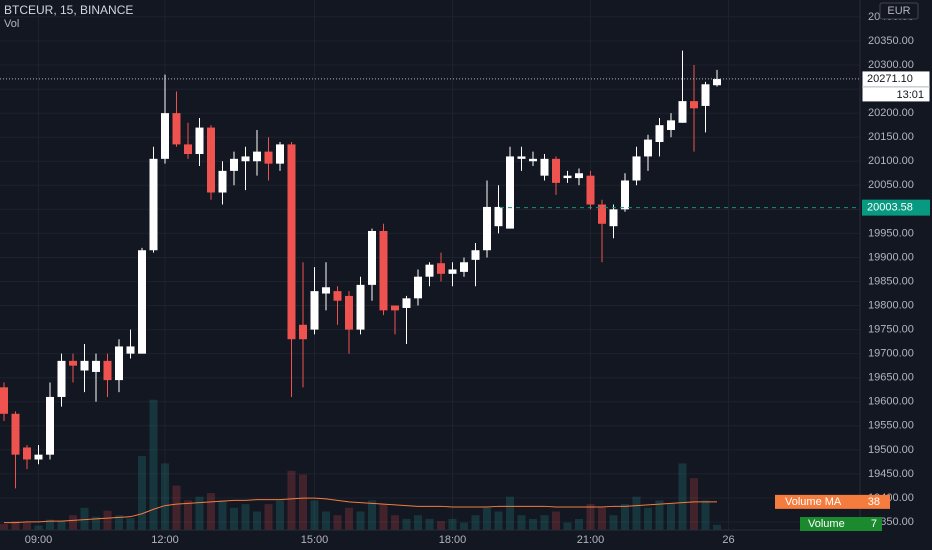 Image resolution: width=932 pixels, height=550 pixels. Describe the element at coordinates (68, 10) in the screenshot. I see `symbol-title: BTCEUR, 15, BINANCE` at that location.